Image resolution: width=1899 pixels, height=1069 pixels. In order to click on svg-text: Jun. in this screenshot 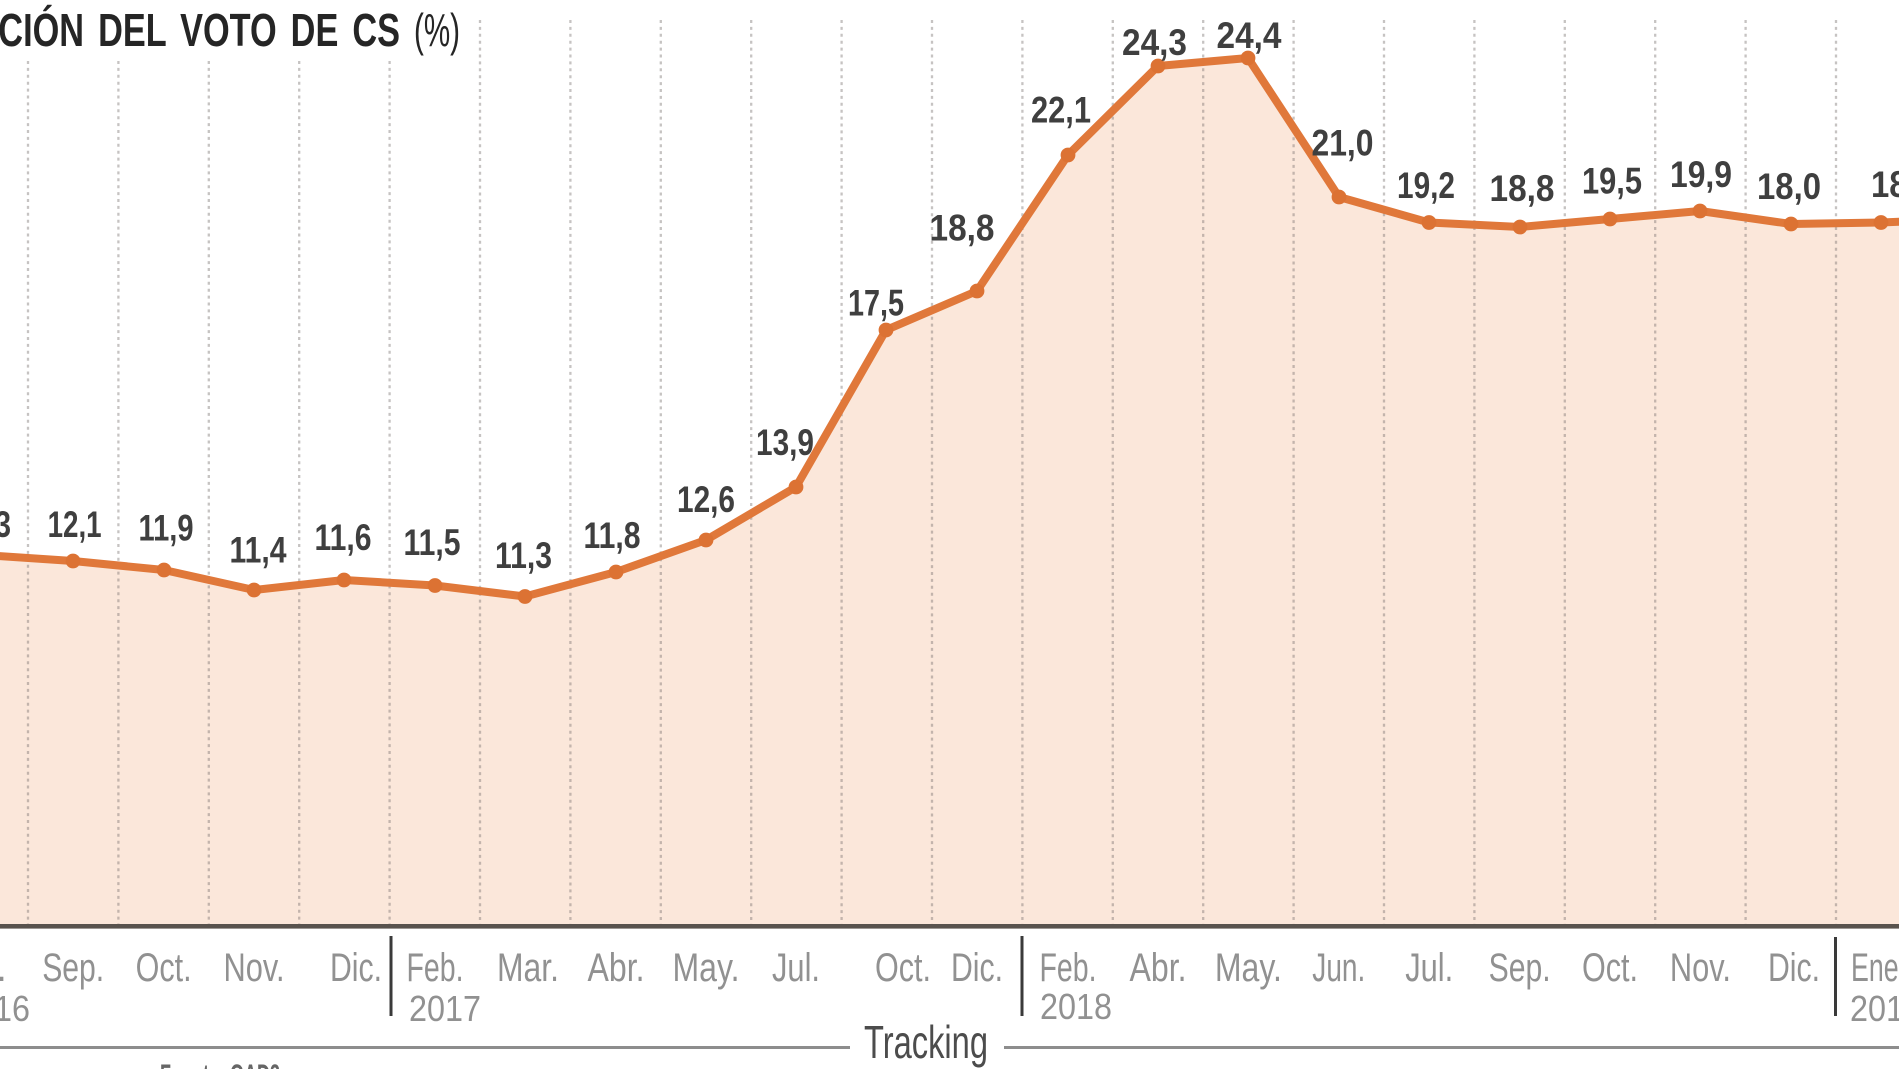, I will do `click(1338, 968)`.